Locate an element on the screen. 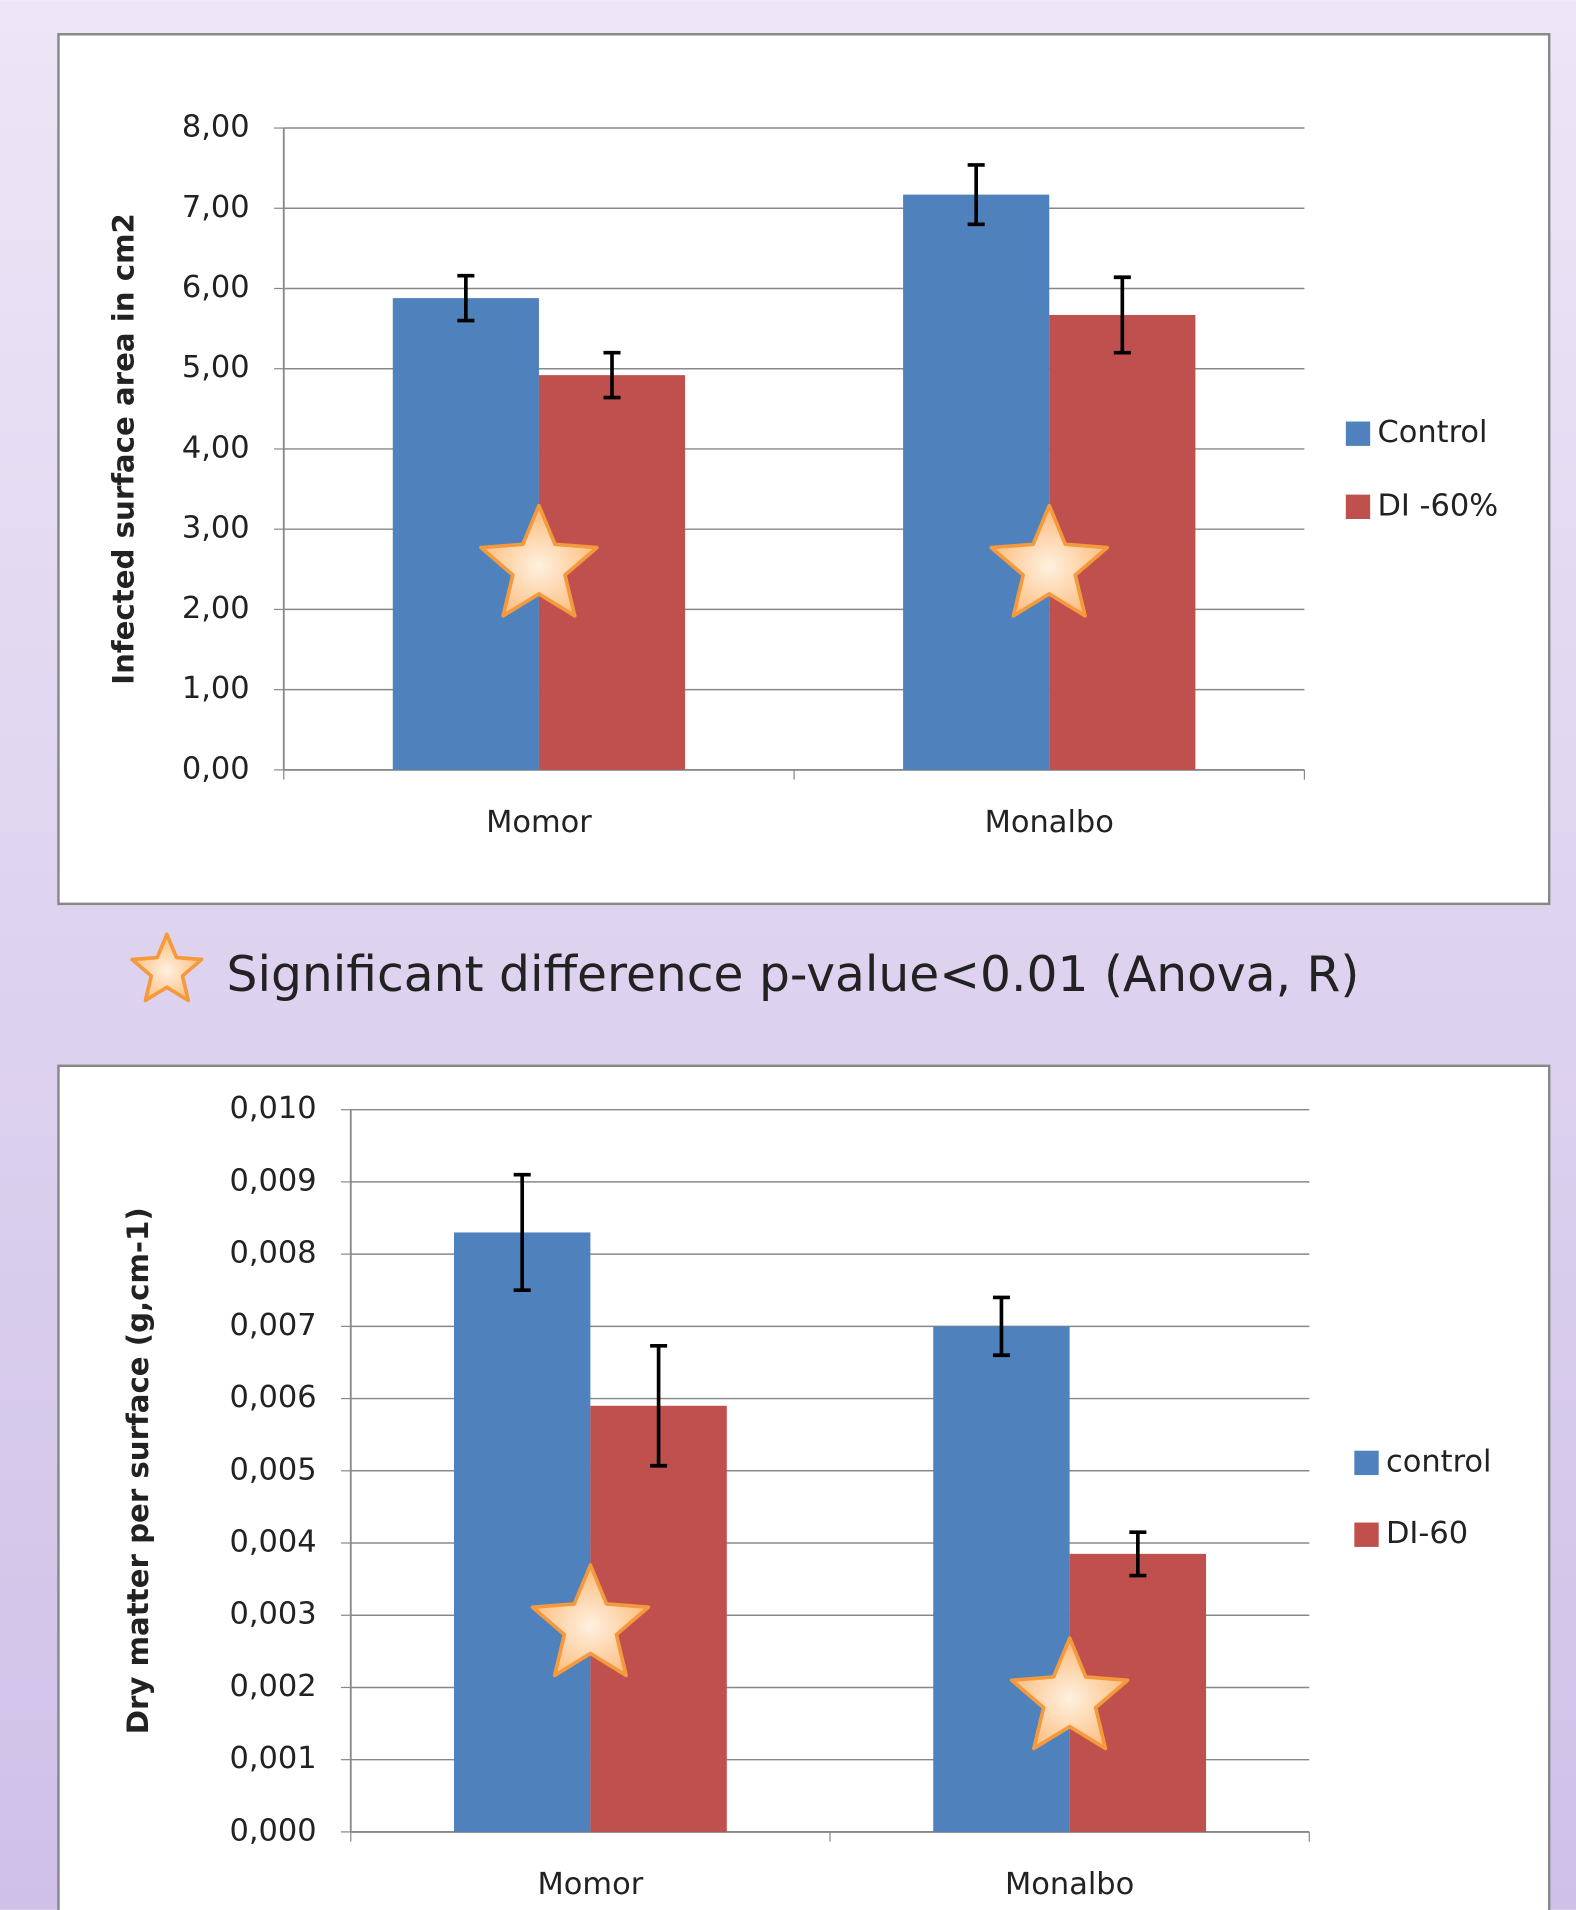 This screenshot has height=1910, width=1576. y-tick-label: 0,009 is located at coordinates (273, 1180).